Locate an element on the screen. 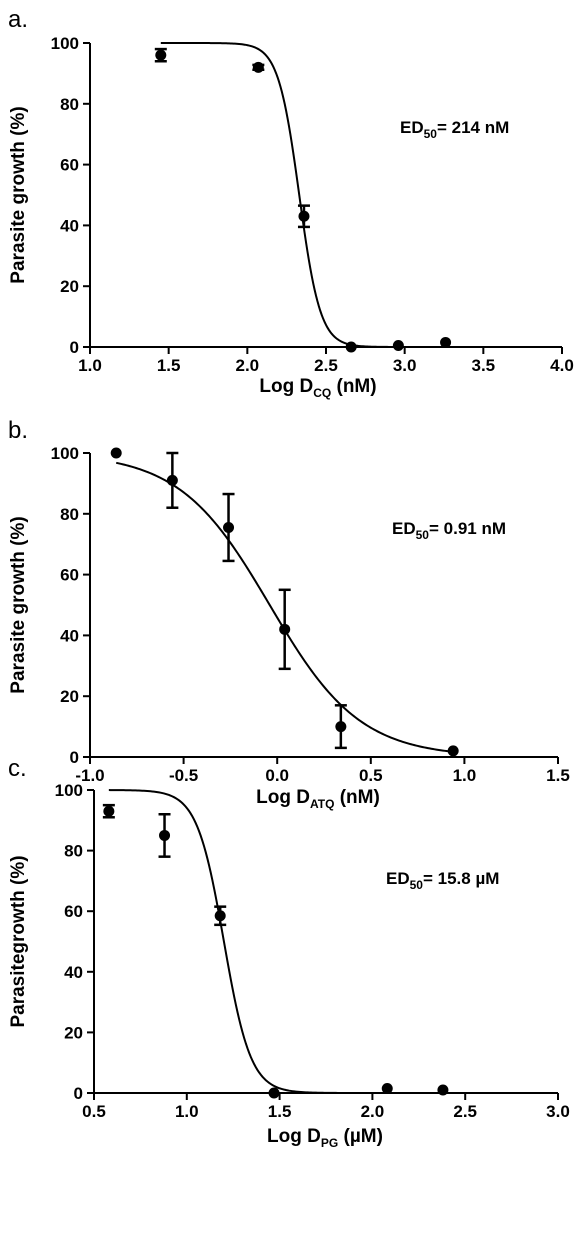  panel-label: a. is located at coordinates (18, 19).